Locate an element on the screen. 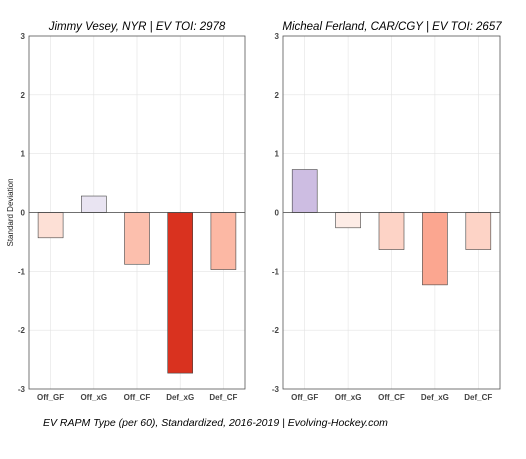 The height and width of the screenshot is (459, 526). panel-title: Jimmy Vesey, NYR | EV TOI: 2978 is located at coordinates (137, 27).